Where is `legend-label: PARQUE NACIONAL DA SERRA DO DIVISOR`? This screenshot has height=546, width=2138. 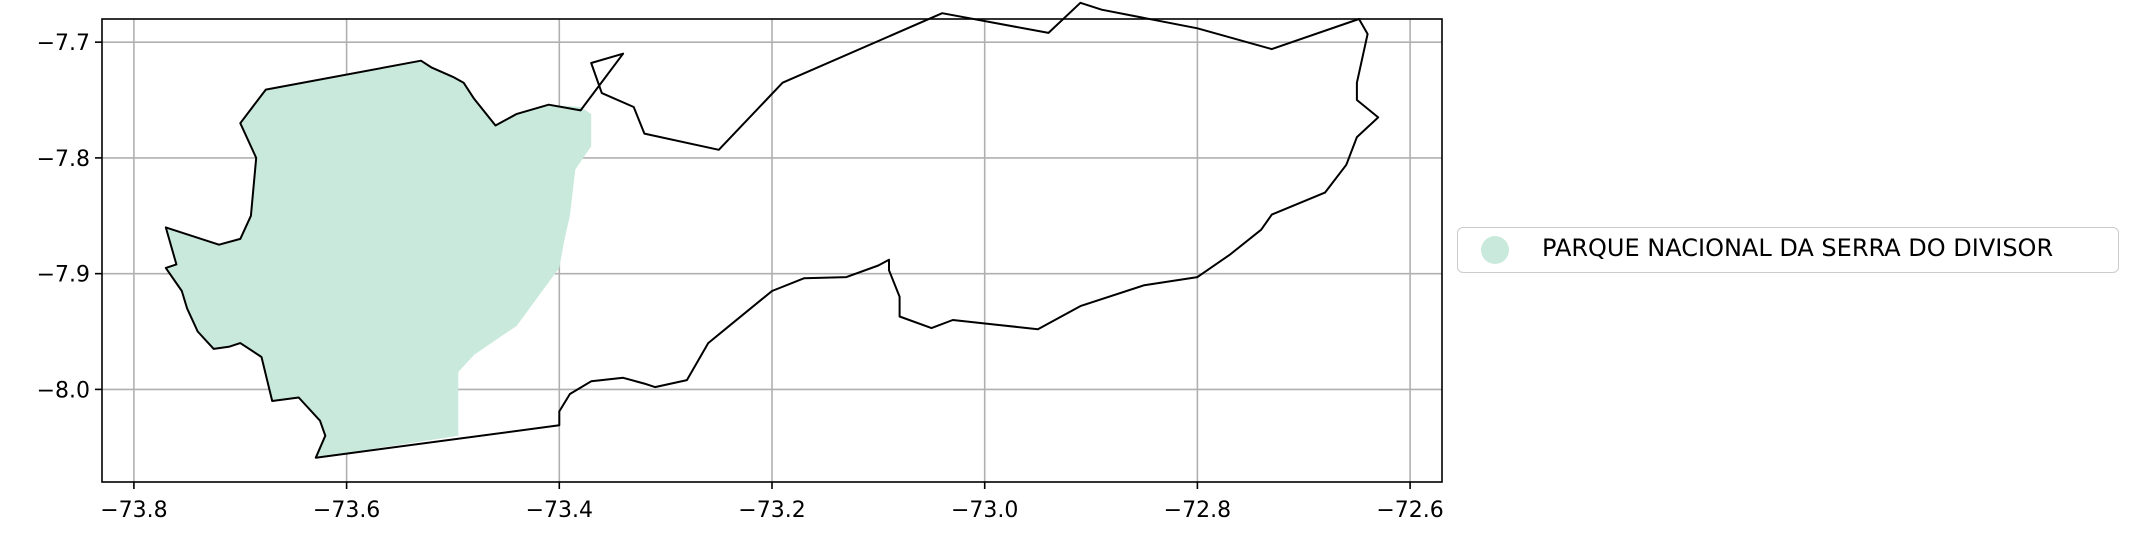
legend-label: PARQUE NACIONAL DA SERRA DO DIVISOR is located at coordinates (1798, 248).